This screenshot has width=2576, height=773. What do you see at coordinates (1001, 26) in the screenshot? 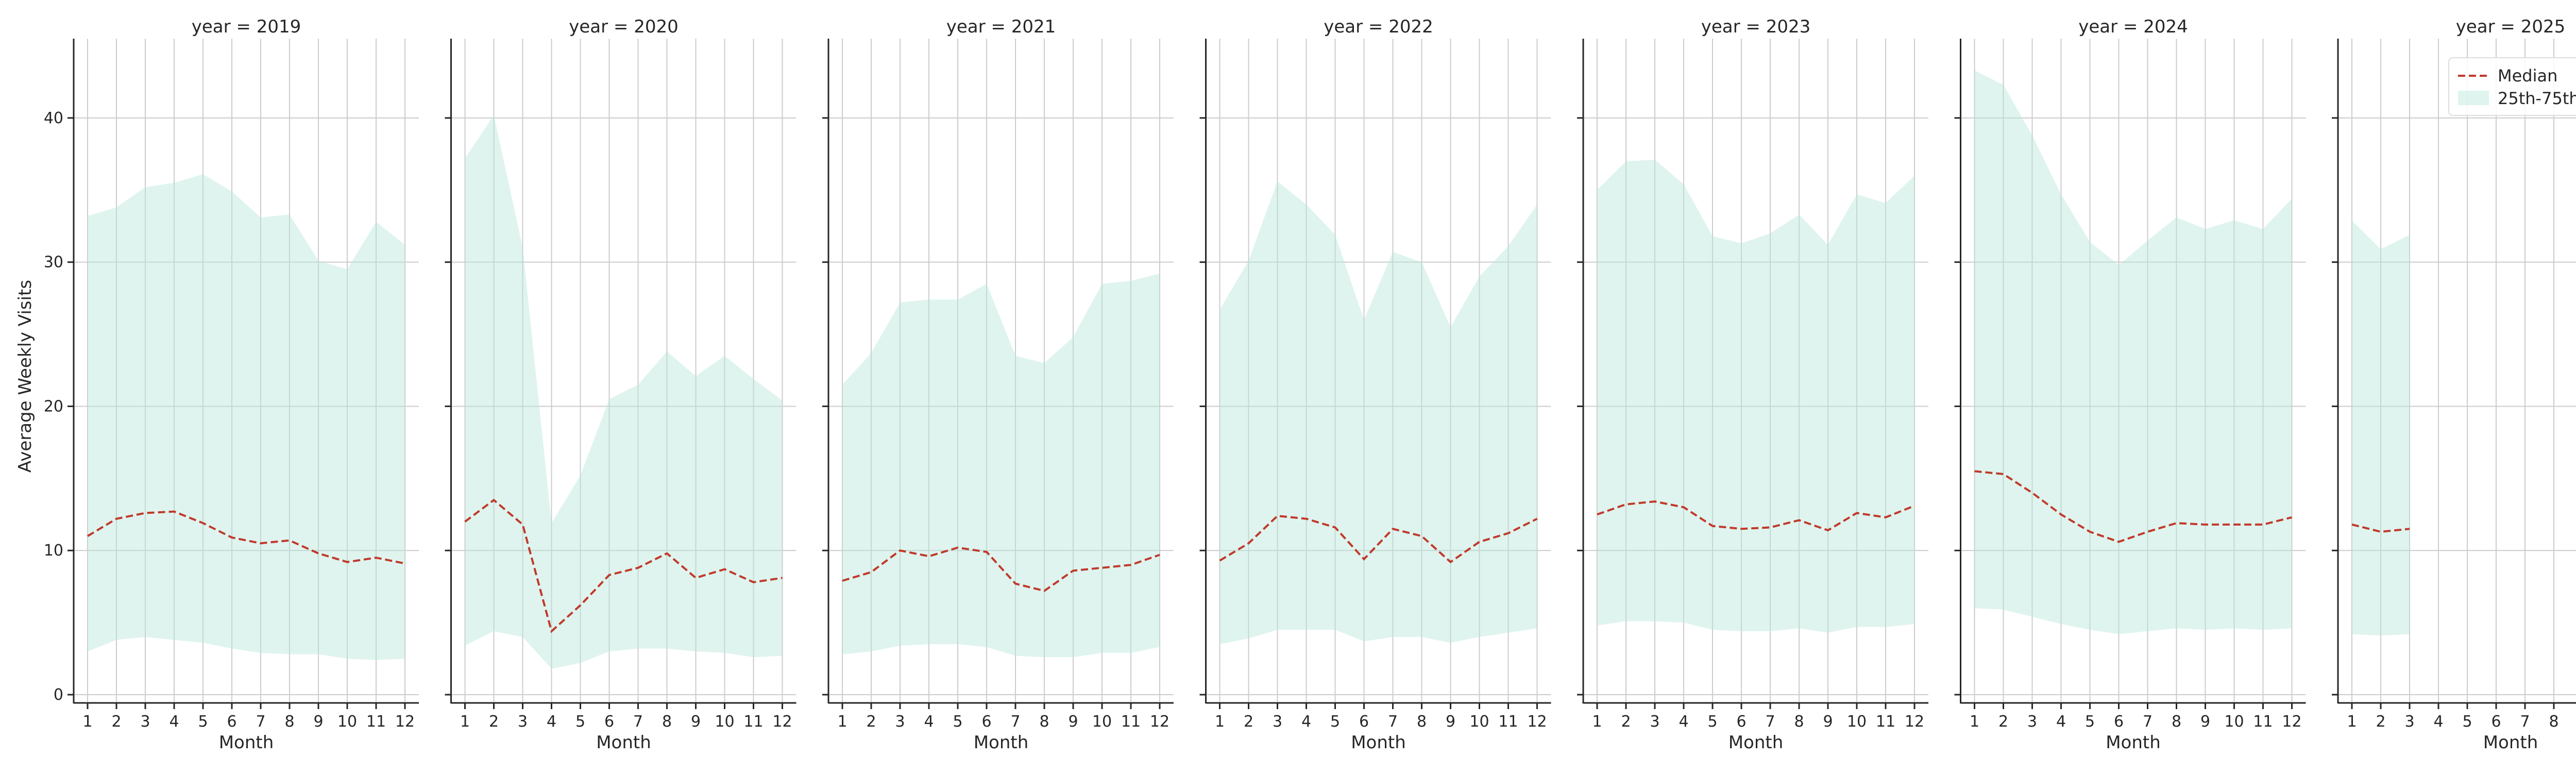
I see `panel-title: year = 2021` at bounding box center [1001, 26].